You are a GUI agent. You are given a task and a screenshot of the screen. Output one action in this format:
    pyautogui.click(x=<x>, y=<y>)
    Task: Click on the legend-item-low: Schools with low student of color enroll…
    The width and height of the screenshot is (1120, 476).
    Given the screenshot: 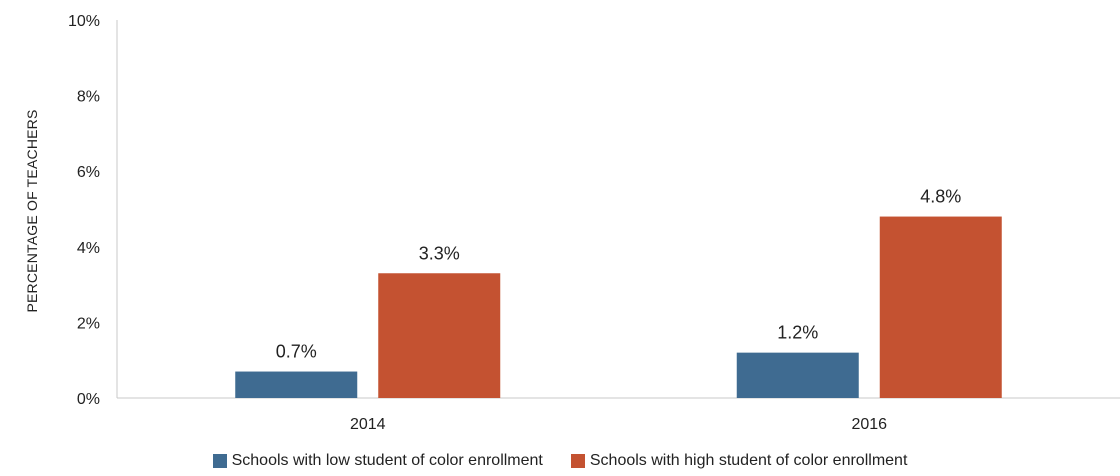 What is the action you would take?
    pyautogui.click(x=377, y=461)
    